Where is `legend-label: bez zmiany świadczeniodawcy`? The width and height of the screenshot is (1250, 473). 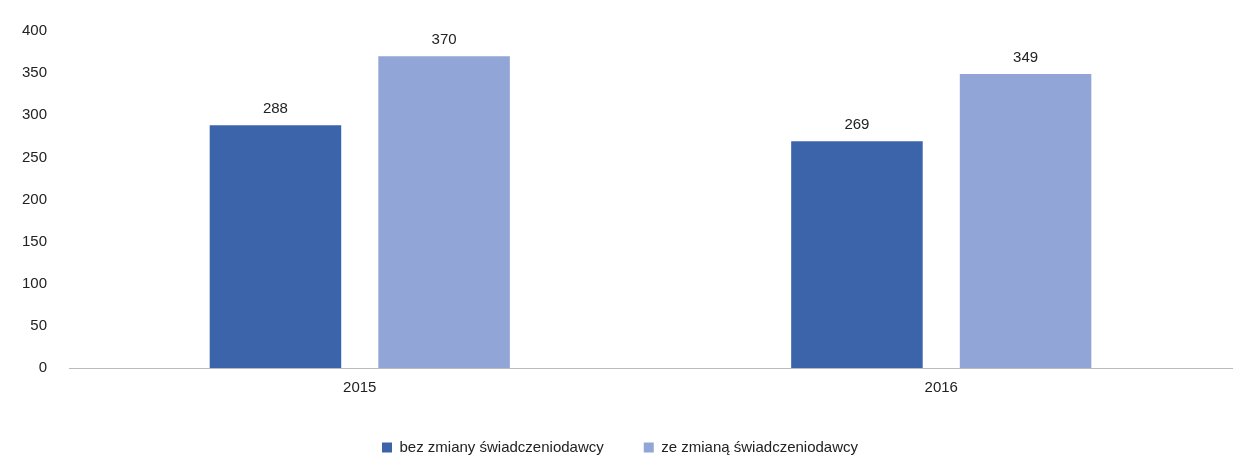 legend-label: bez zmiany świadczeniodawcy is located at coordinates (502, 446).